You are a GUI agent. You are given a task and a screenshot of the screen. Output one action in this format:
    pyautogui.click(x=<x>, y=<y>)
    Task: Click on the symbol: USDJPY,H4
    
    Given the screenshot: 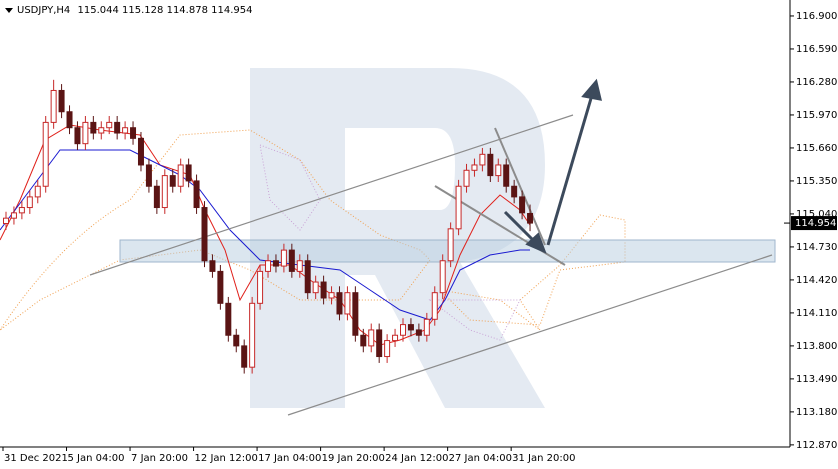 What is the action you would take?
    pyautogui.click(x=43, y=10)
    